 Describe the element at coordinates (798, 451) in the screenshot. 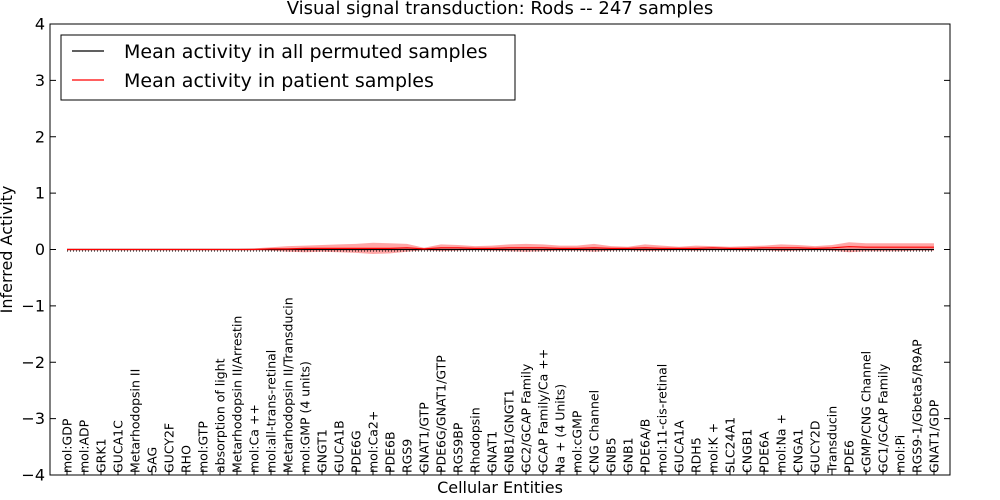

I see `x-tick-label: CNGA1` at that location.